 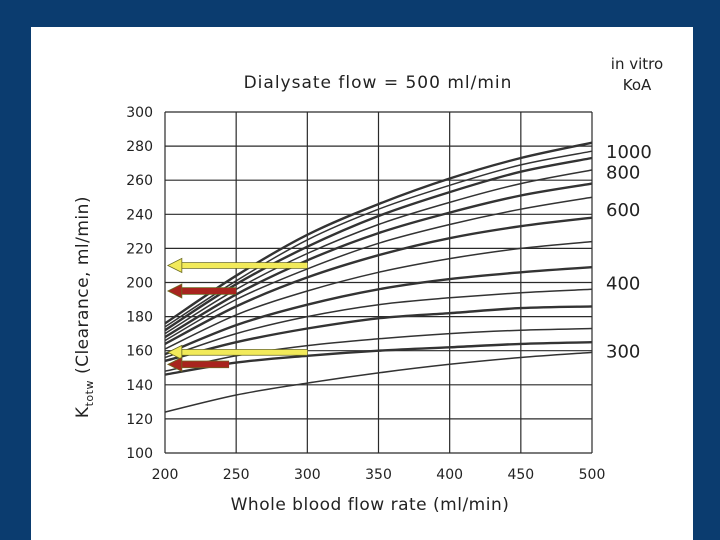 I want to click on y-tick-label: 280, so click(x=139, y=147).